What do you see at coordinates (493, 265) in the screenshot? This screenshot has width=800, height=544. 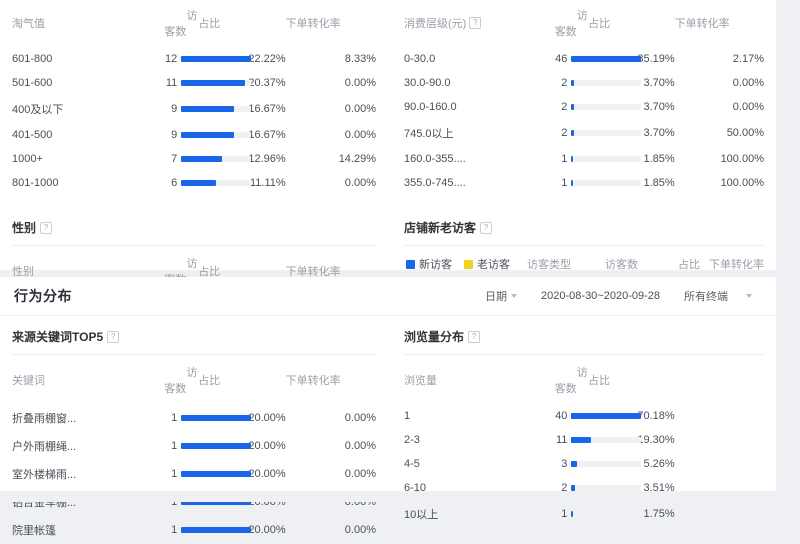 I see `legend-label-old: 老访客` at bounding box center [493, 265].